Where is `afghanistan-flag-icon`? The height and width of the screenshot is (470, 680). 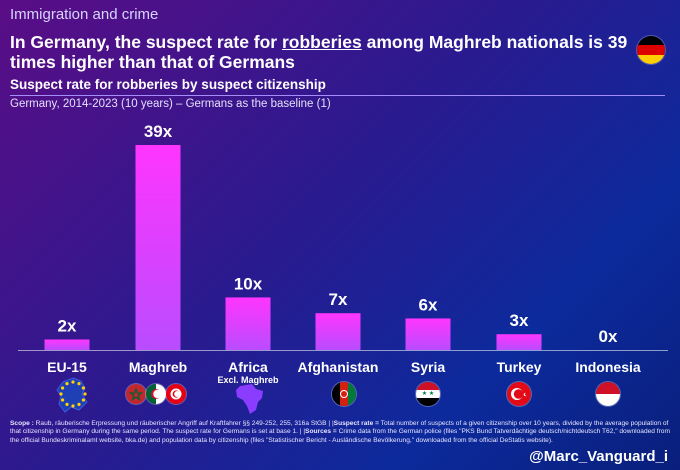 afghanistan-flag-icon is located at coordinates (344, 394).